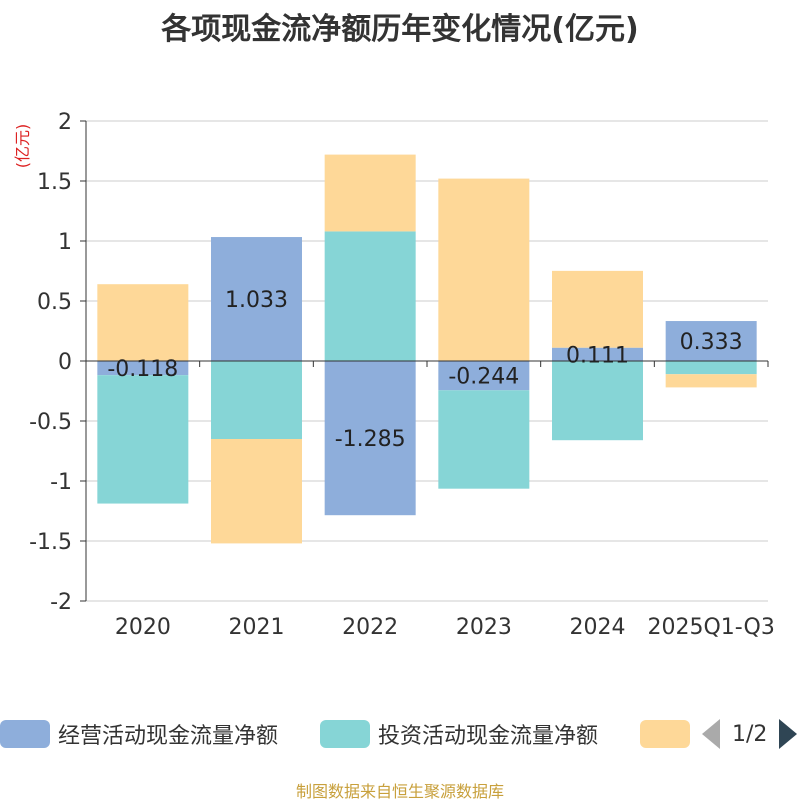 This screenshot has height=802, width=800. I want to click on data-label: 1.033, so click(256, 300).